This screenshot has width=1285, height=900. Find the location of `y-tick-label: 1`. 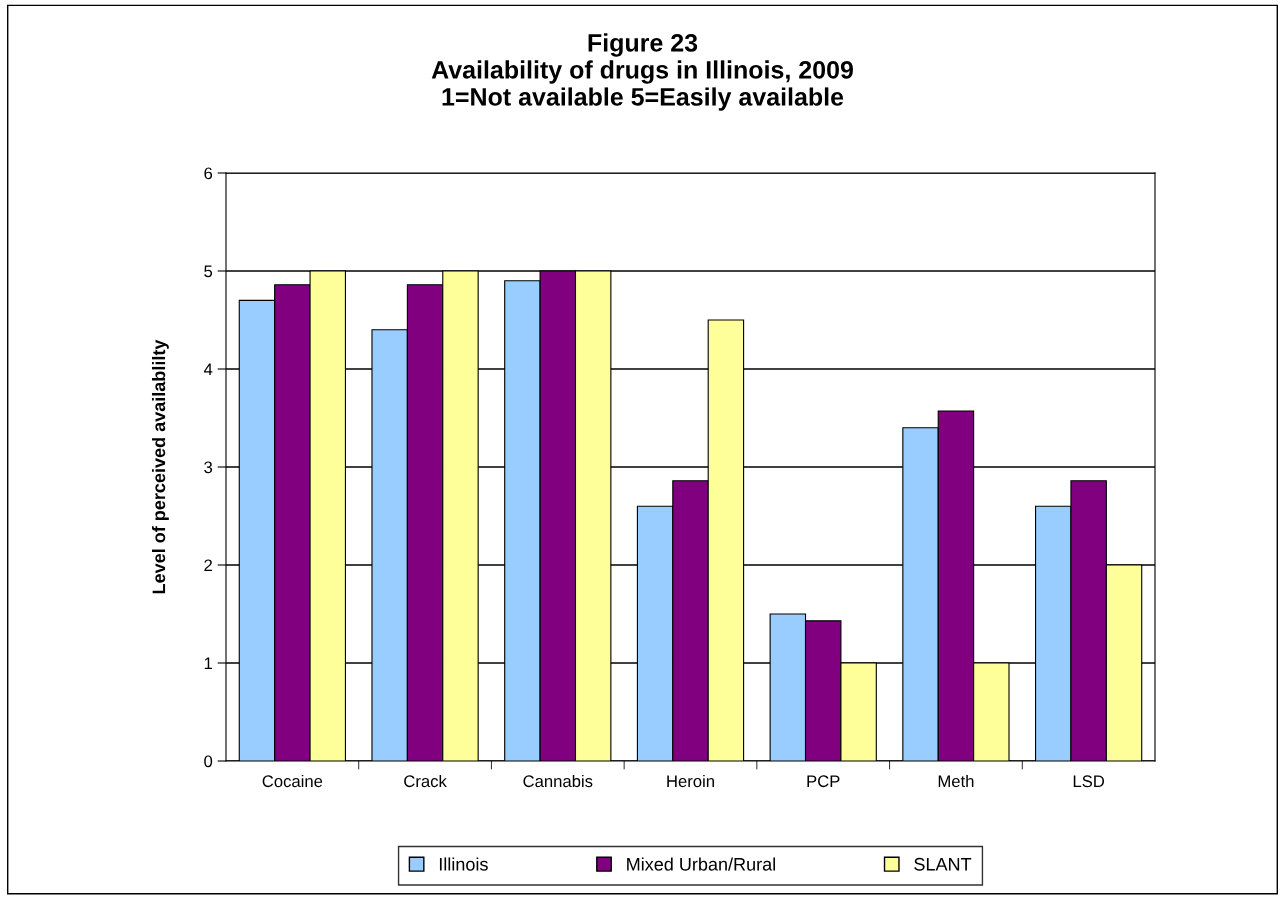

y-tick-label: 1 is located at coordinates (208, 663).